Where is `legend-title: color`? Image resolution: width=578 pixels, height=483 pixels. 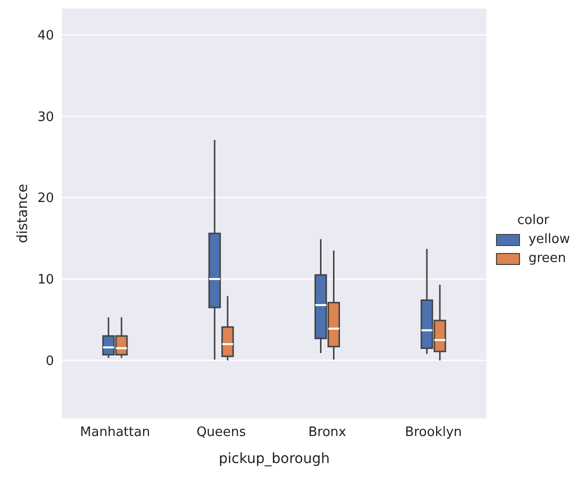
legend-title: color is located at coordinates (533, 220).